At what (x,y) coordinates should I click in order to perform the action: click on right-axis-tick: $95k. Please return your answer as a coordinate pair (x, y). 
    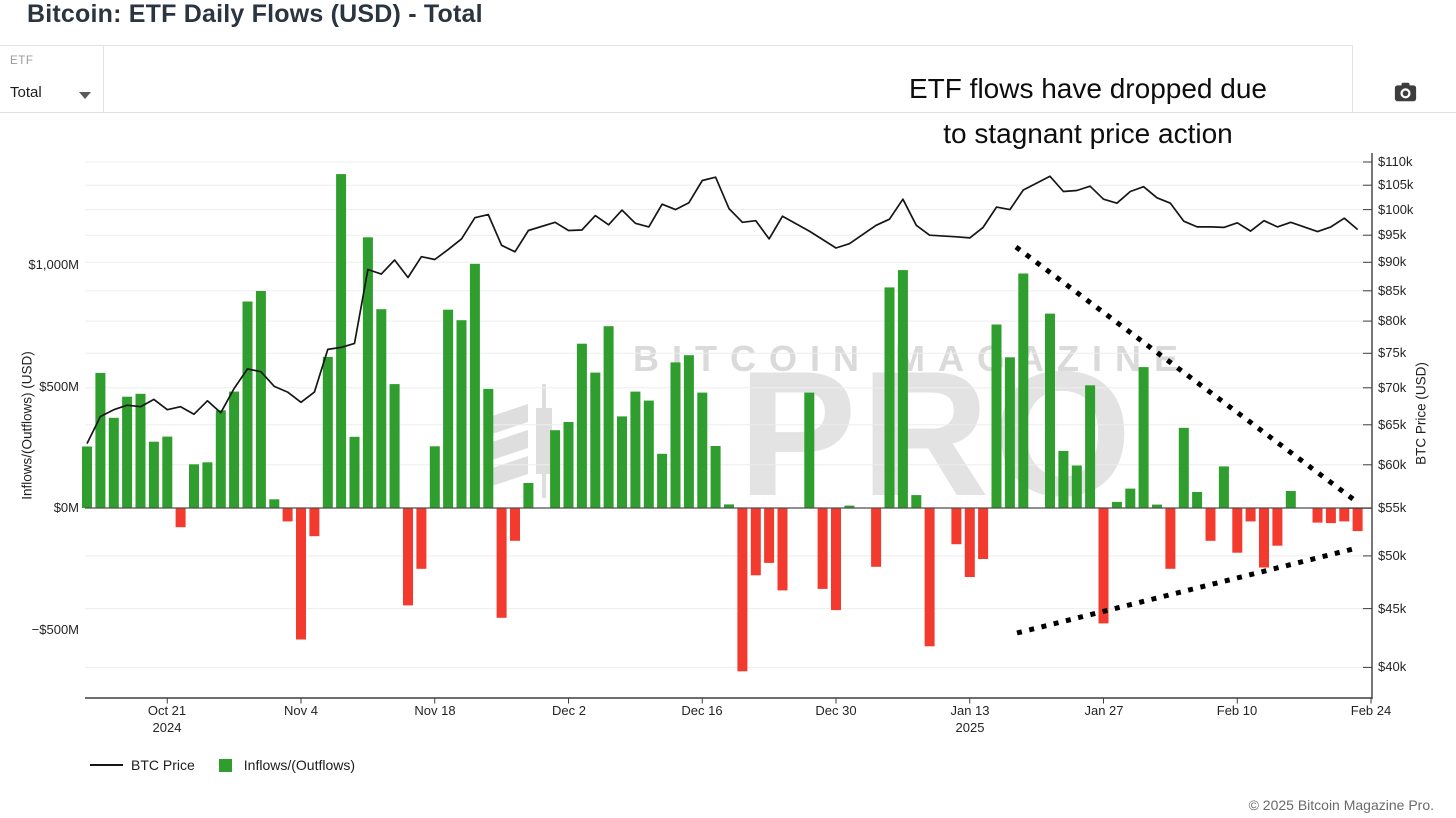
    Looking at the image, I should click on (1392, 234).